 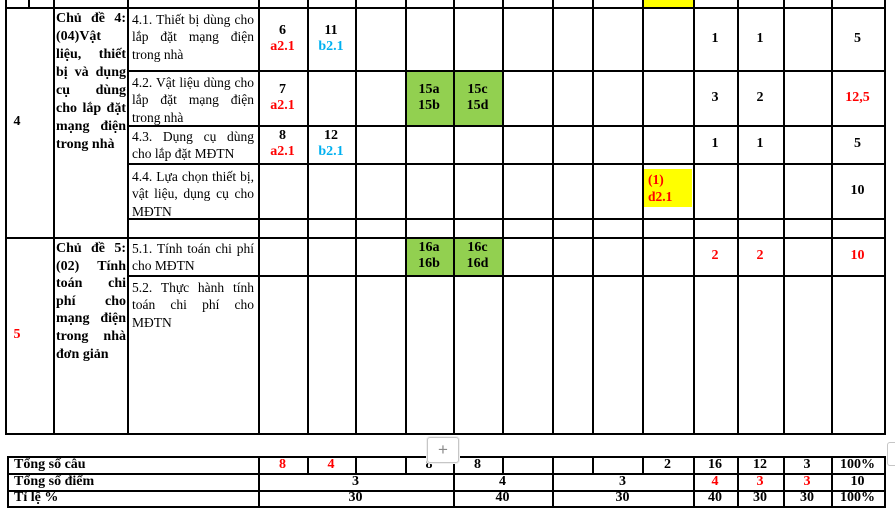 I want to click on row-42-pct: 12,5, so click(x=857, y=97).